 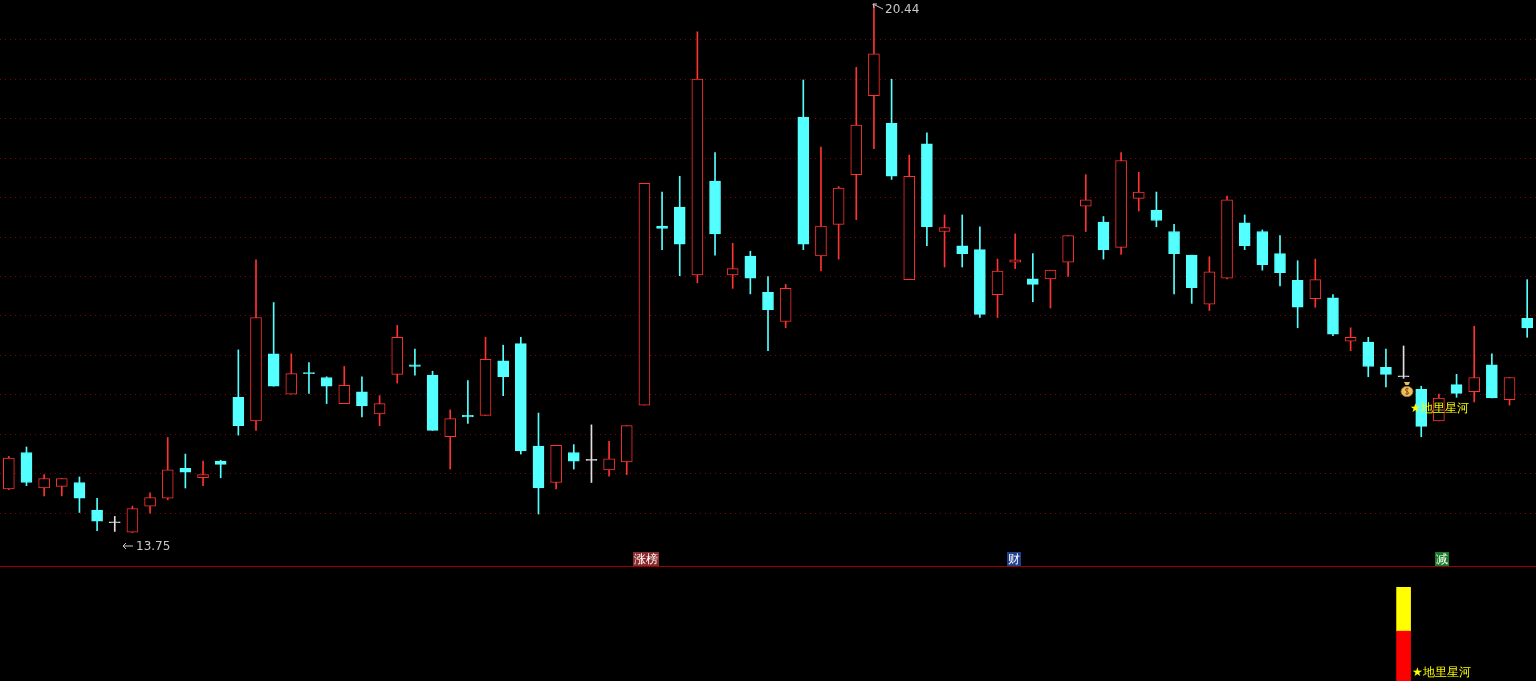 I want to click on text: 涨榜, so click(x=646, y=559).